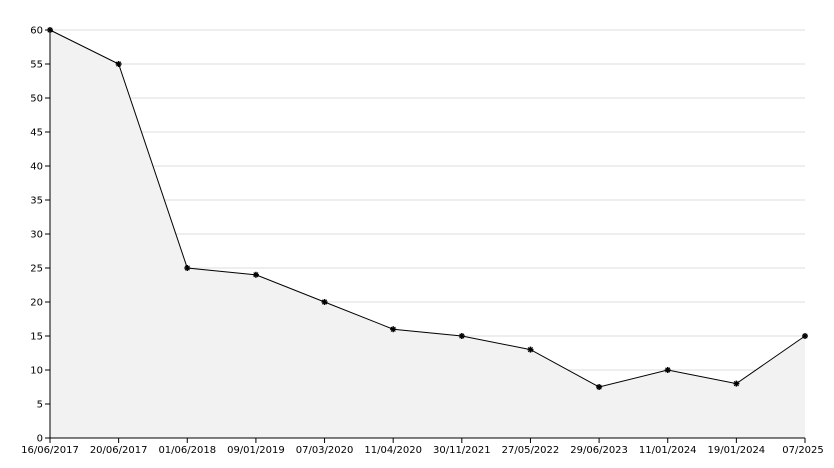 Image resolution: width=834 pixels, height=468 pixels. I want to click on x-tick-label: 09/01/2019, so click(256, 450).